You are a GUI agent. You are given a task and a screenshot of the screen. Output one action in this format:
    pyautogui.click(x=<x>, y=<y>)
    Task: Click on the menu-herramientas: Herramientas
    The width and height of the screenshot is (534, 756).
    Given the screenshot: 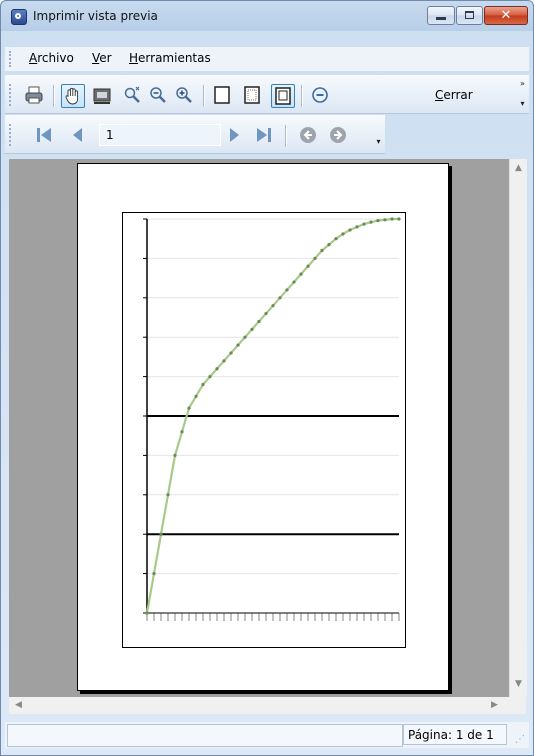 What is the action you would take?
    pyautogui.click(x=170, y=58)
    